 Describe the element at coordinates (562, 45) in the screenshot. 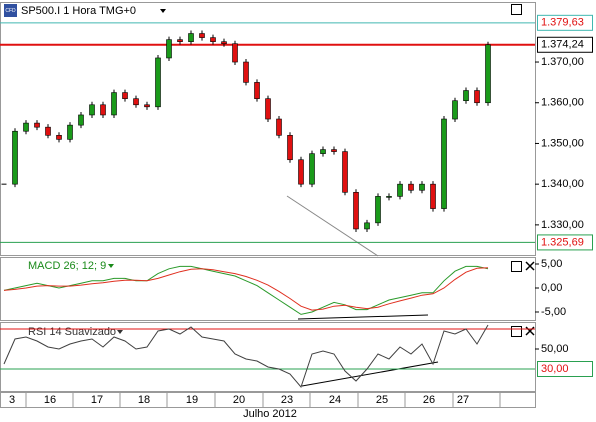

I see `level-label: 1.374,24` at that location.